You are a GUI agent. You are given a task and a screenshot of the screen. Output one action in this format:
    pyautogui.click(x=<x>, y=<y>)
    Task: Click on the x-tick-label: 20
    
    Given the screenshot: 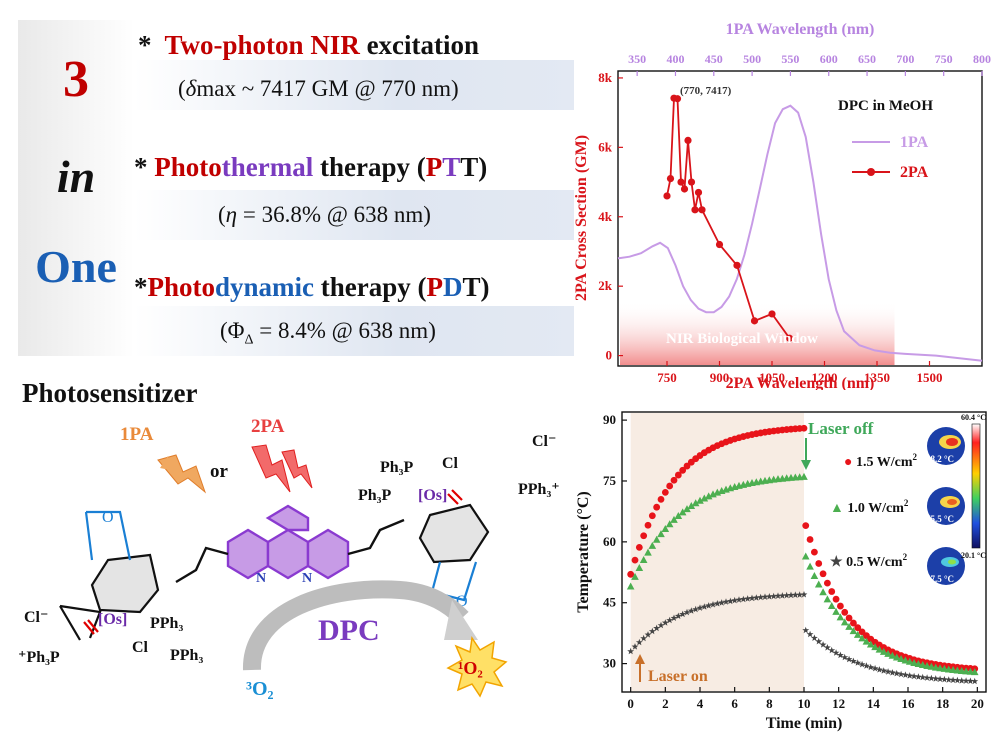 What is the action you would take?
    pyautogui.click(x=977, y=703)
    